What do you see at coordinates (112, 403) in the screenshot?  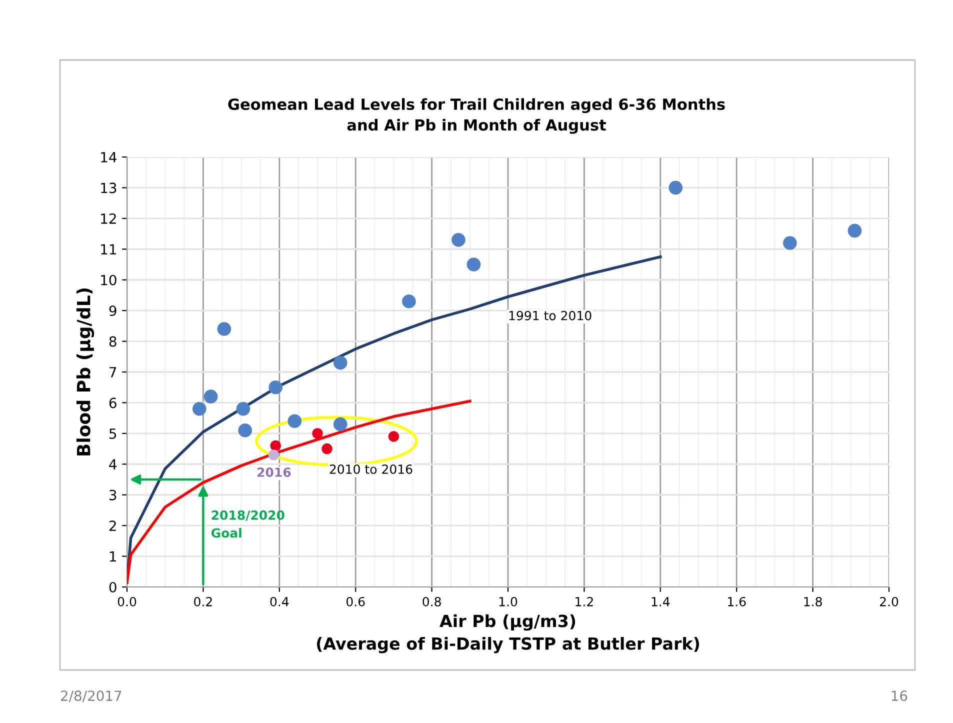 I see `y-tick-label: 6` at bounding box center [112, 403].